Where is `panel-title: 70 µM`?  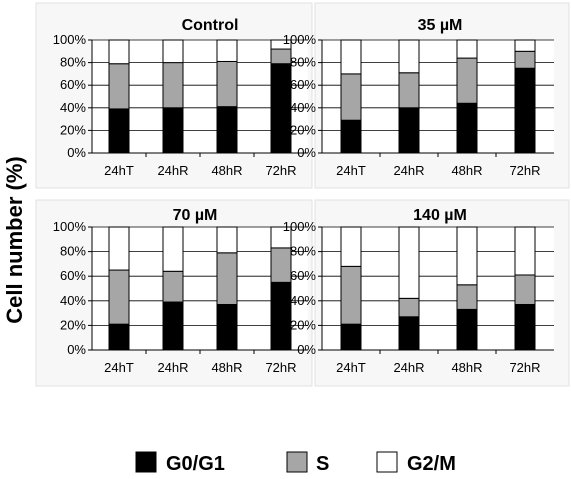 panel-title: 70 µM is located at coordinates (195, 215).